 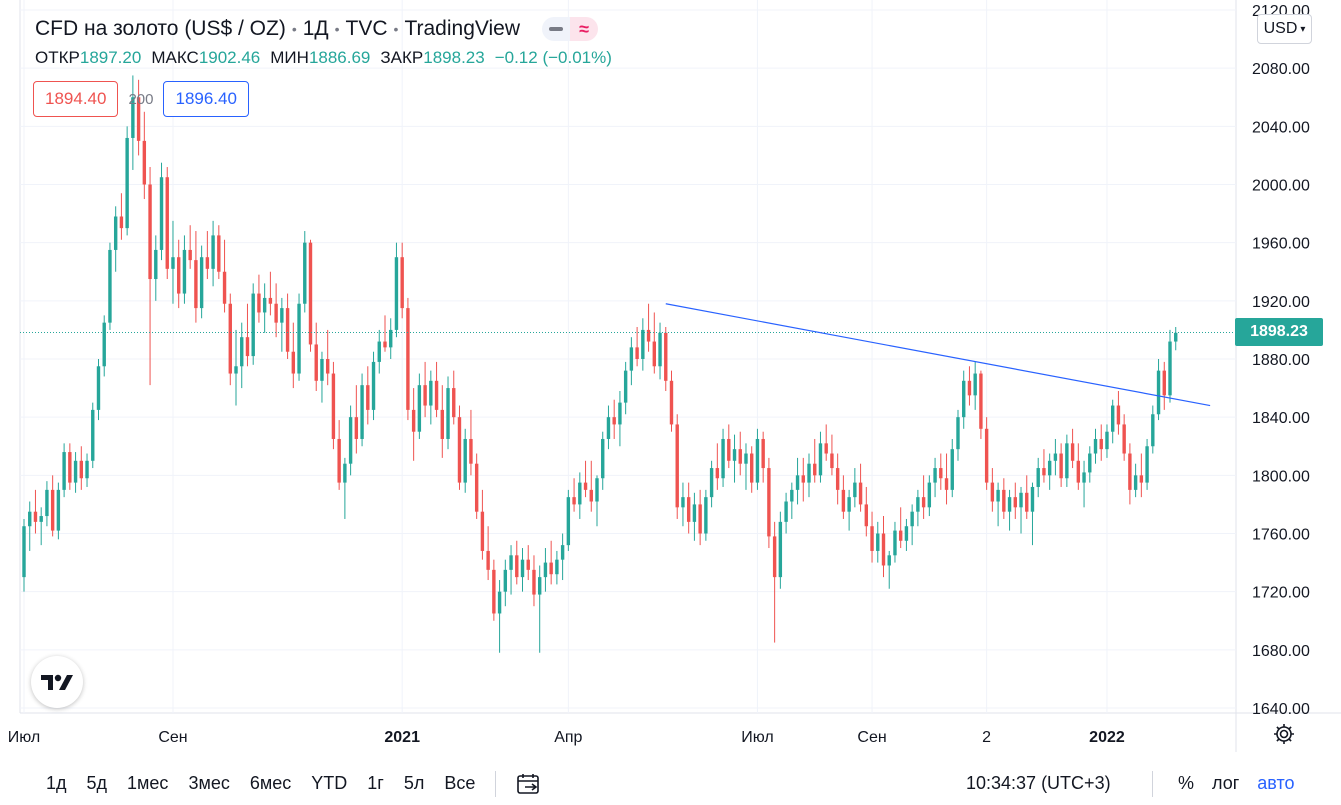 I want to click on clock-timezone: 10:34:37 (UTC+3), so click(x=1038, y=783).